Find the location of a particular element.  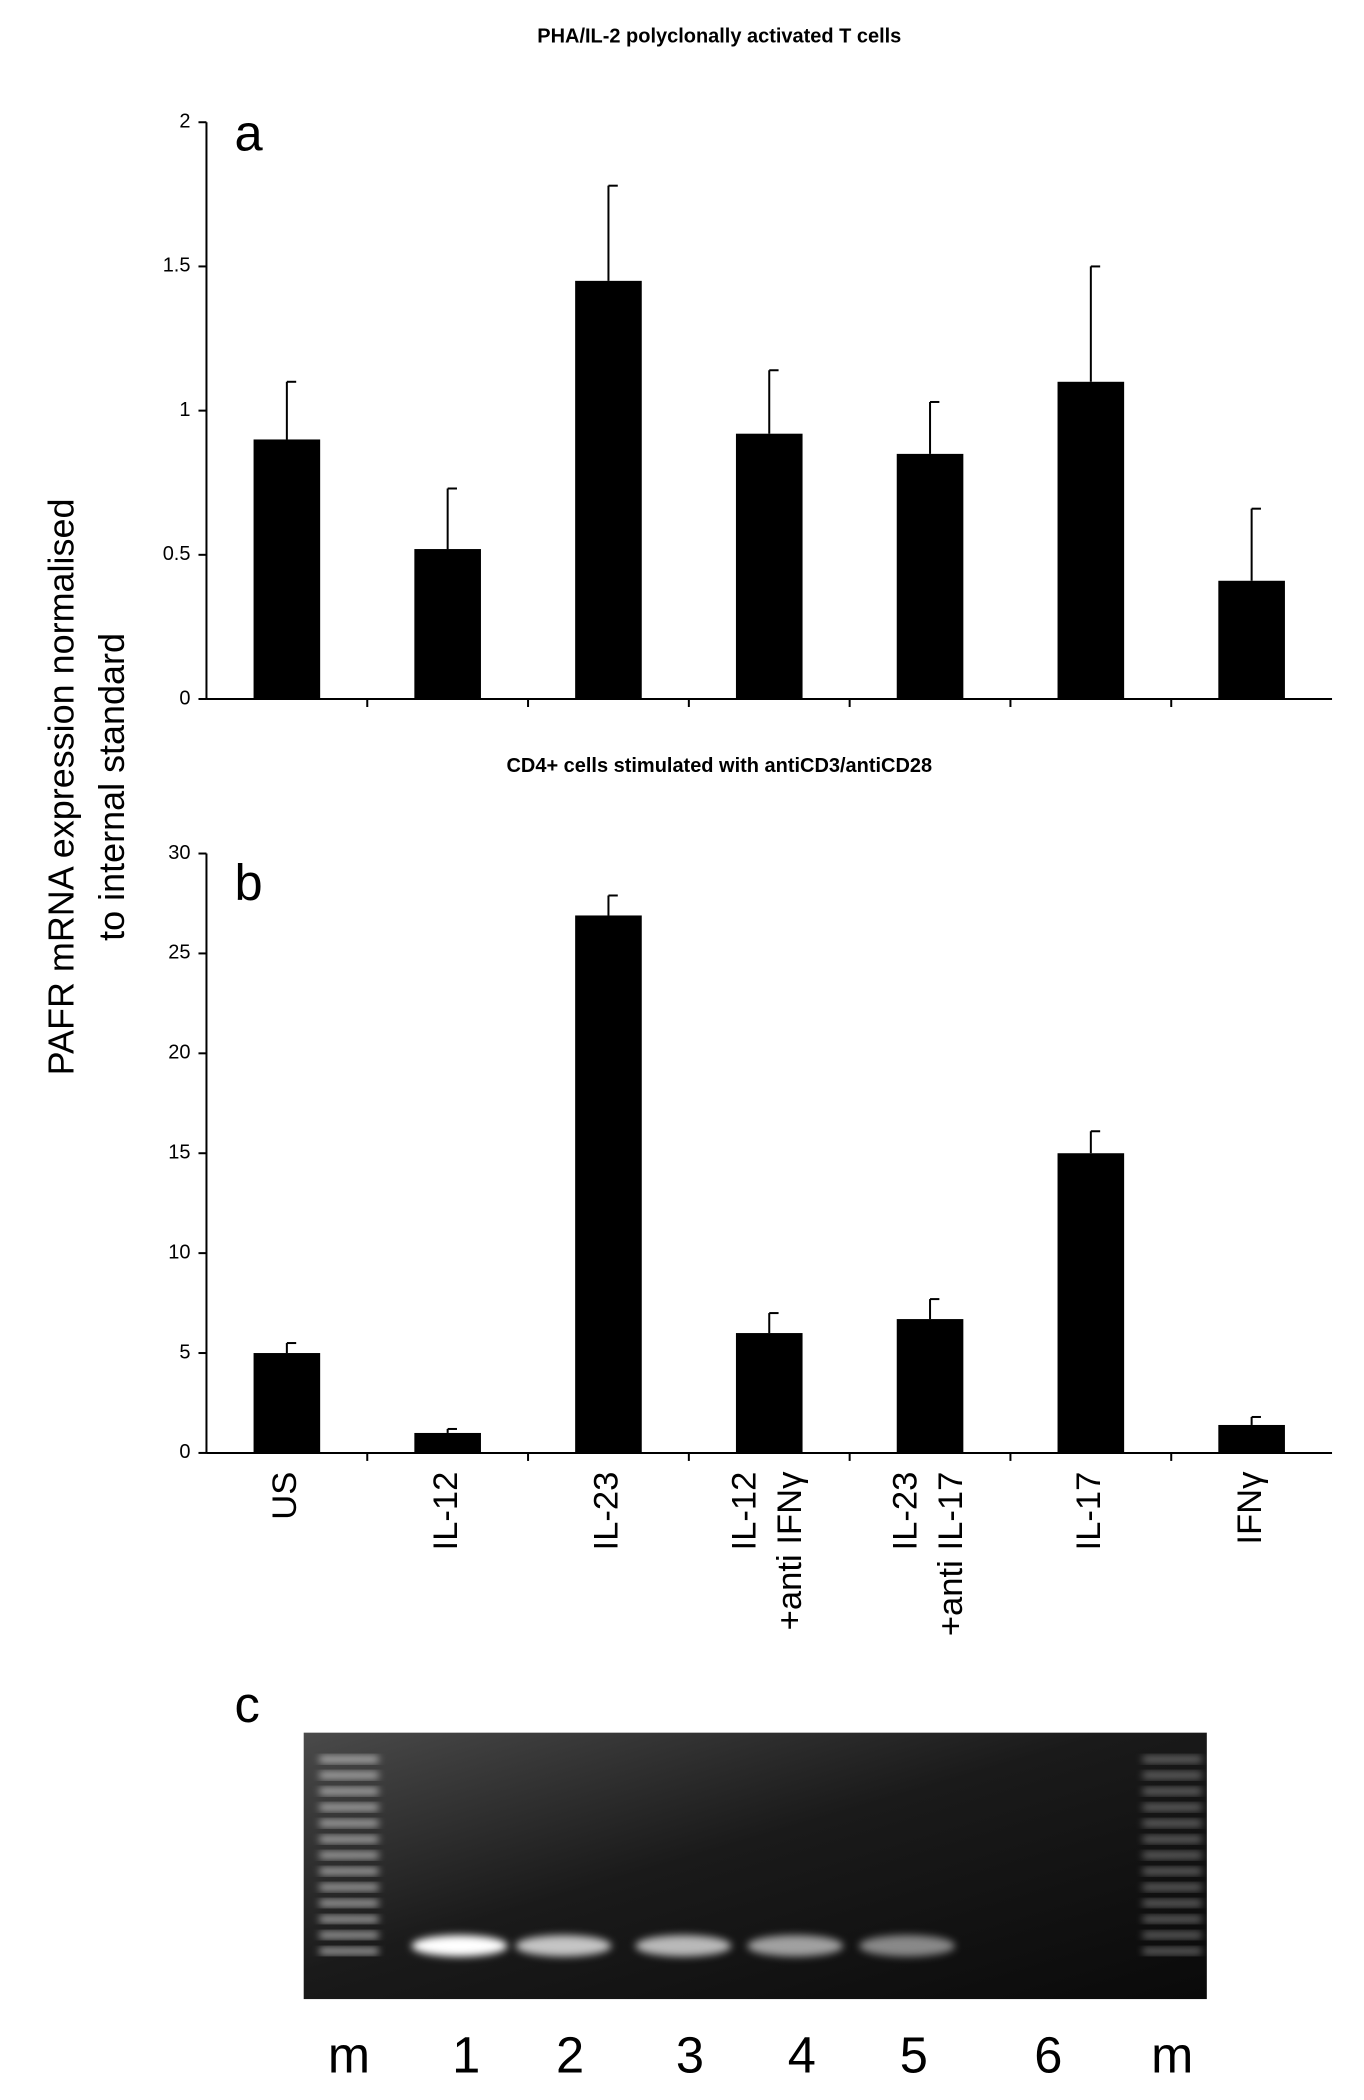

y-tick-label: 20 is located at coordinates (179, 1053).